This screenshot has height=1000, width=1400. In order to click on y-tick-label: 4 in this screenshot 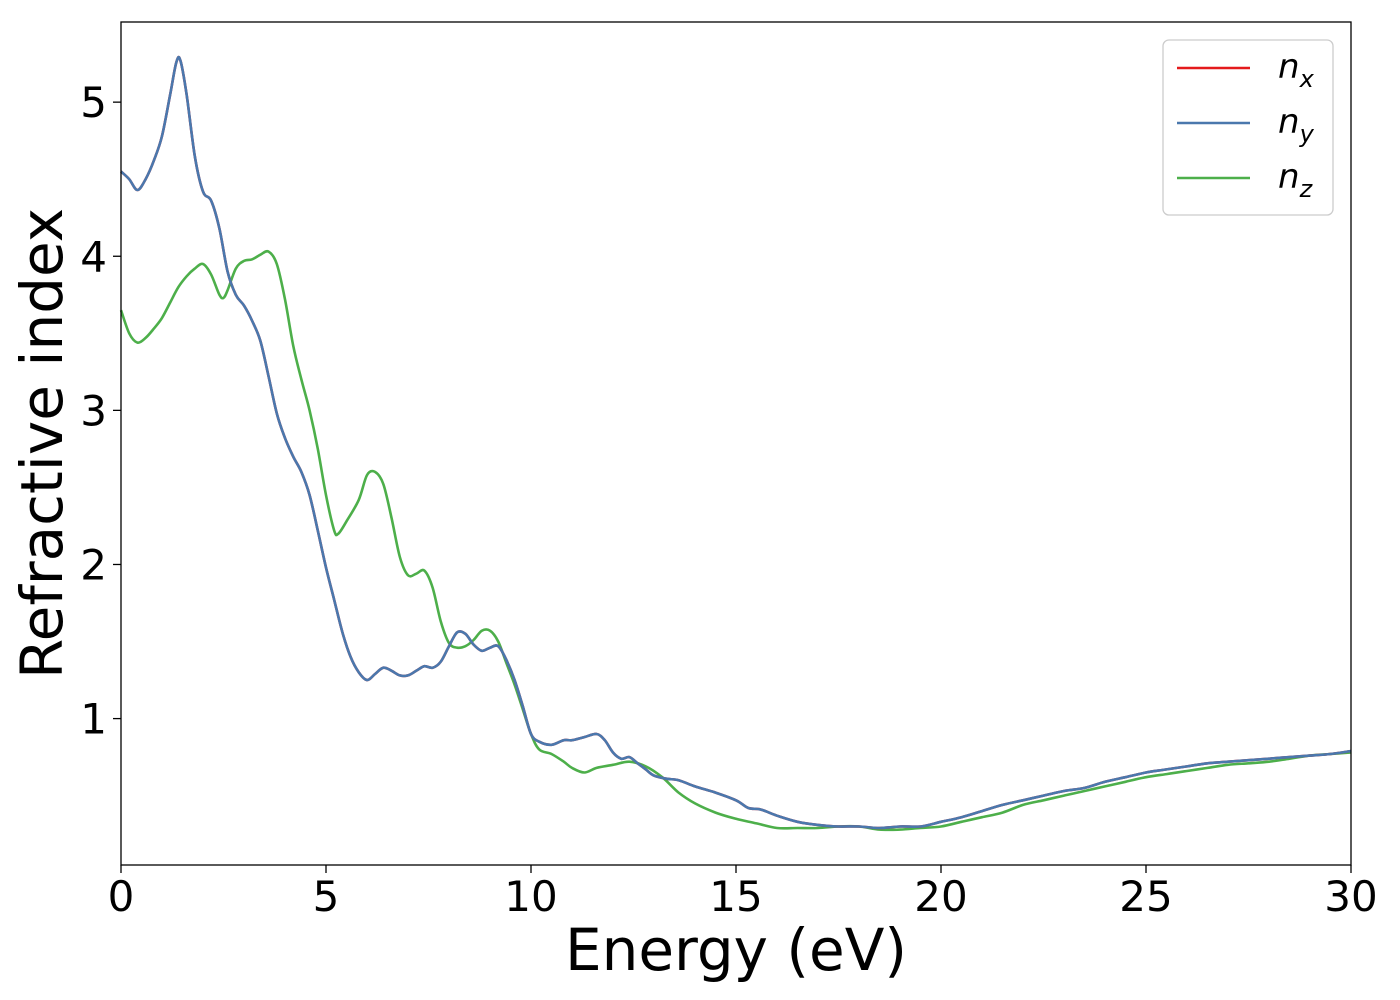, I will do `click(93, 256)`.